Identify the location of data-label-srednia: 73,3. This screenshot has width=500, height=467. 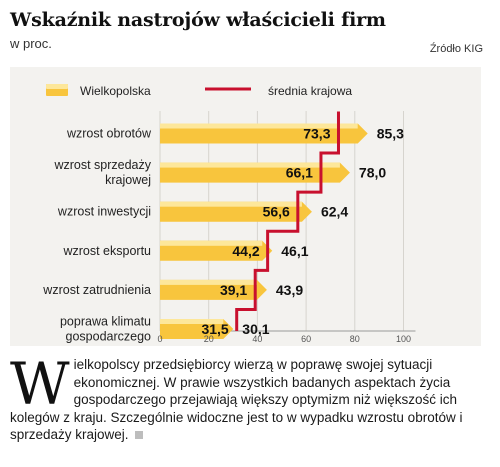
(316, 134).